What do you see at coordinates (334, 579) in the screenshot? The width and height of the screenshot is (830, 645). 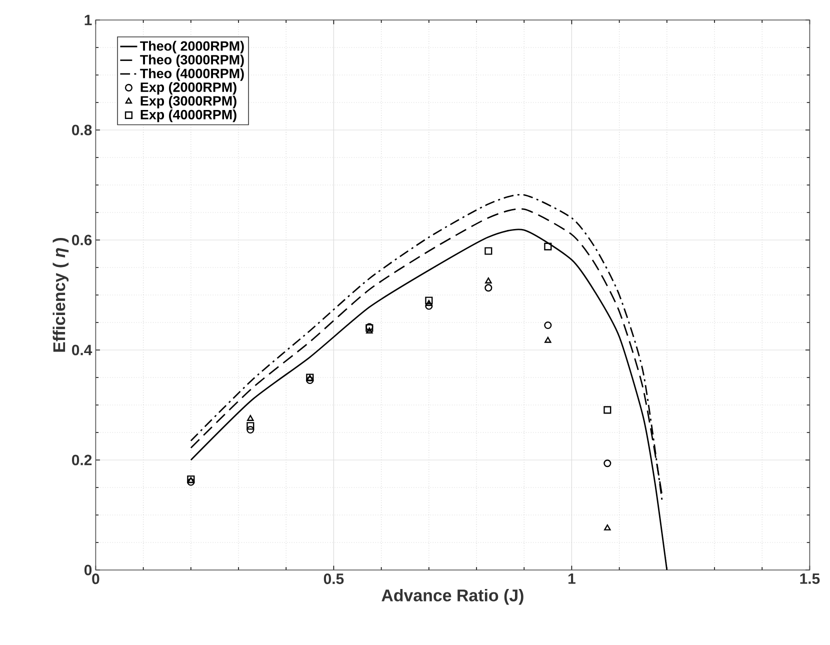 I see `x-tick-label: 0.5` at bounding box center [334, 579].